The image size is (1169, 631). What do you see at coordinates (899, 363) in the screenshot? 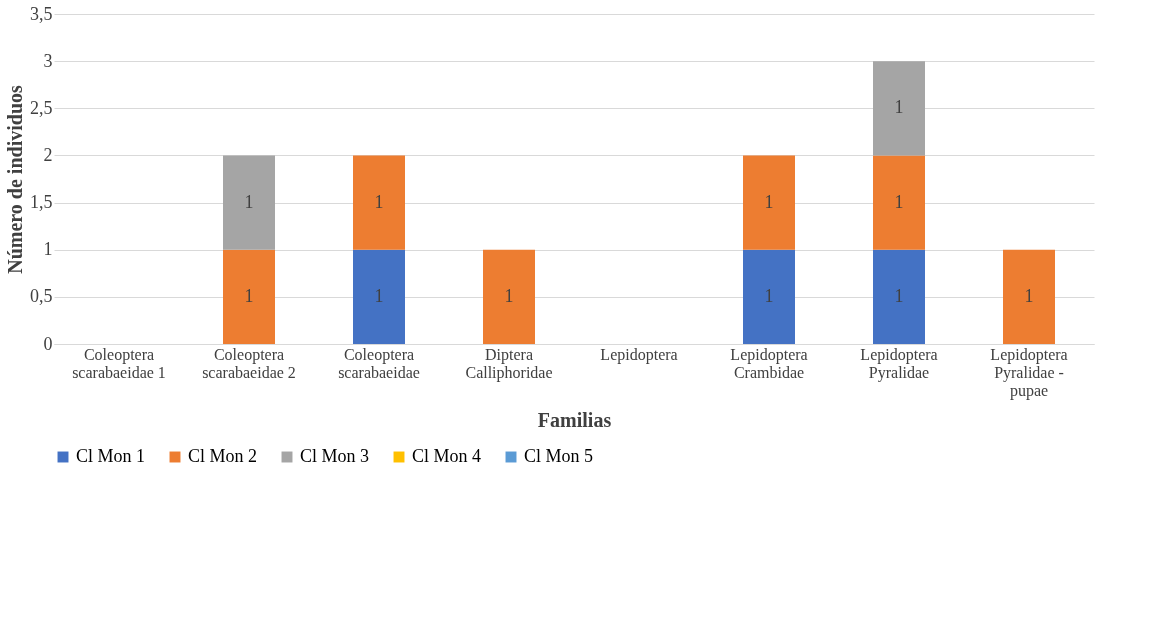
I see `x-tick-label: Lepidoptera Pyralidae` at bounding box center [899, 363].